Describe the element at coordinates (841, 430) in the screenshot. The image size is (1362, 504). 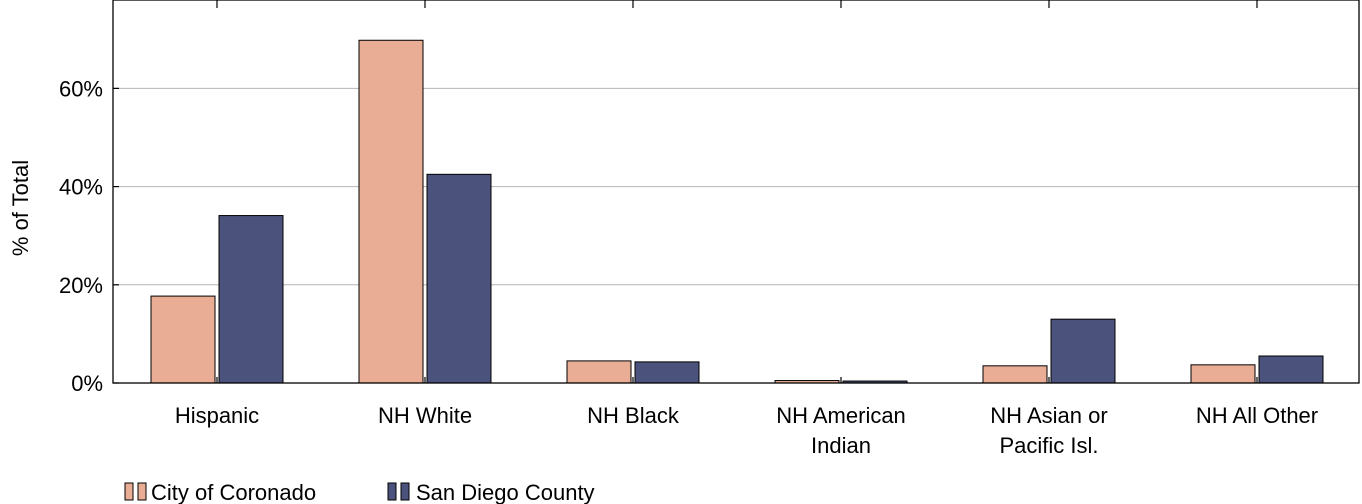
I see `x-tick-label: NH American Indian` at that location.